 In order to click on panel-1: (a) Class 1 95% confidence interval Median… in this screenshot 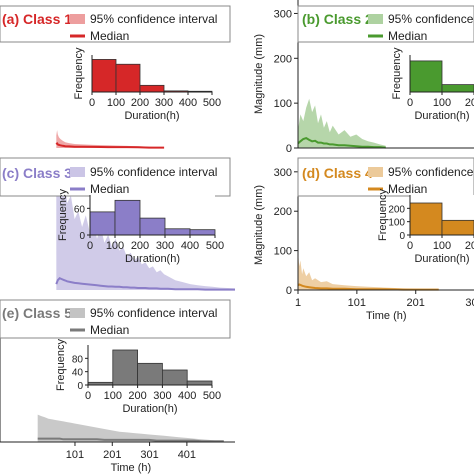, I will do `click(115, 77)`.